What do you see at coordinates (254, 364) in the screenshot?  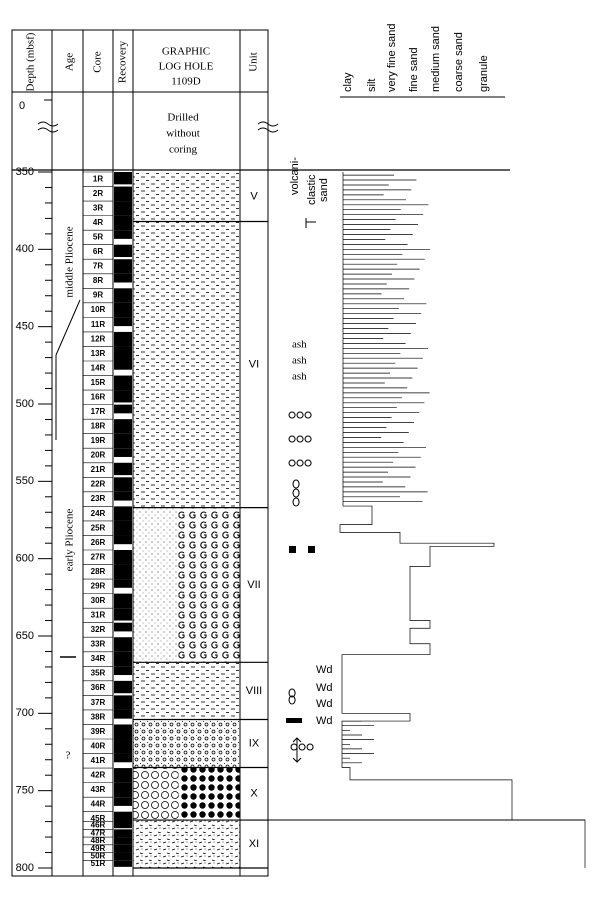 I see `unit-label: VI` at bounding box center [254, 364].